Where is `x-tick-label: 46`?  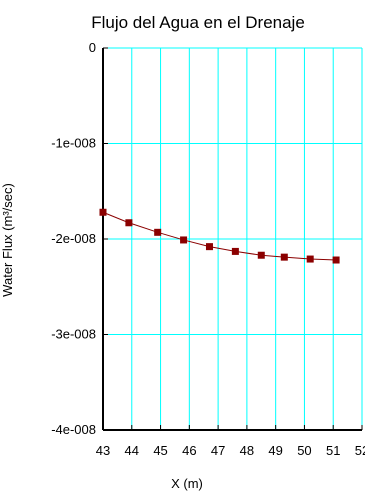
x-tick-label: 46 is located at coordinates (189, 450).